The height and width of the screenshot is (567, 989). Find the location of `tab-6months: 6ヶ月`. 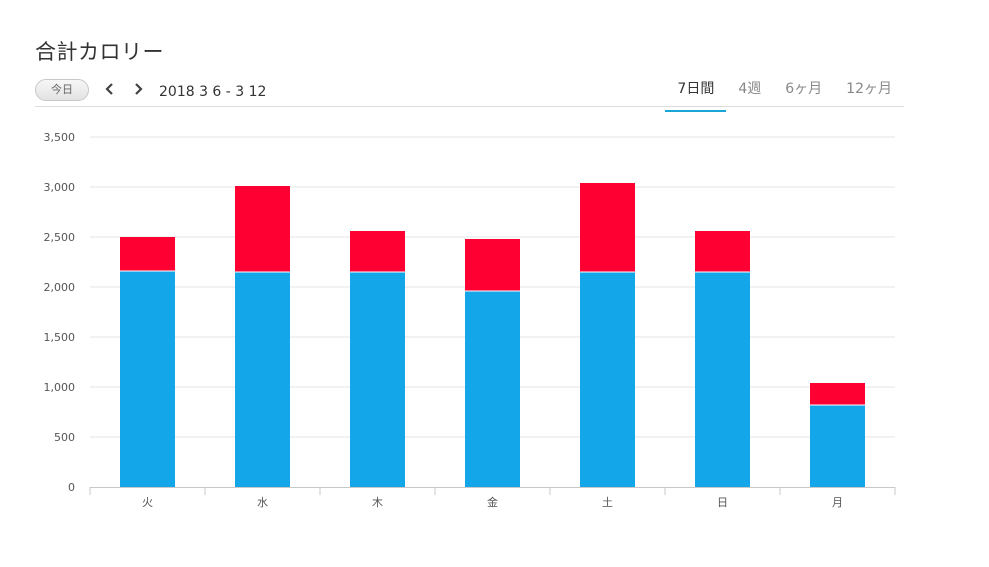

tab-6months: 6ヶ月 is located at coordinates (804, 89).